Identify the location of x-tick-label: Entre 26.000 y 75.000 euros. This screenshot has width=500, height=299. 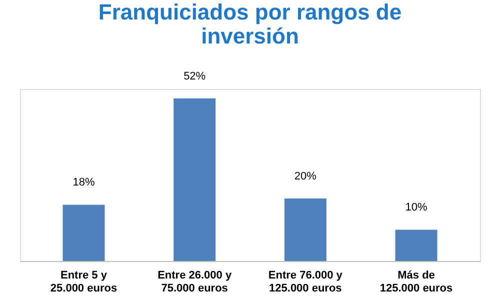
(195, 282).